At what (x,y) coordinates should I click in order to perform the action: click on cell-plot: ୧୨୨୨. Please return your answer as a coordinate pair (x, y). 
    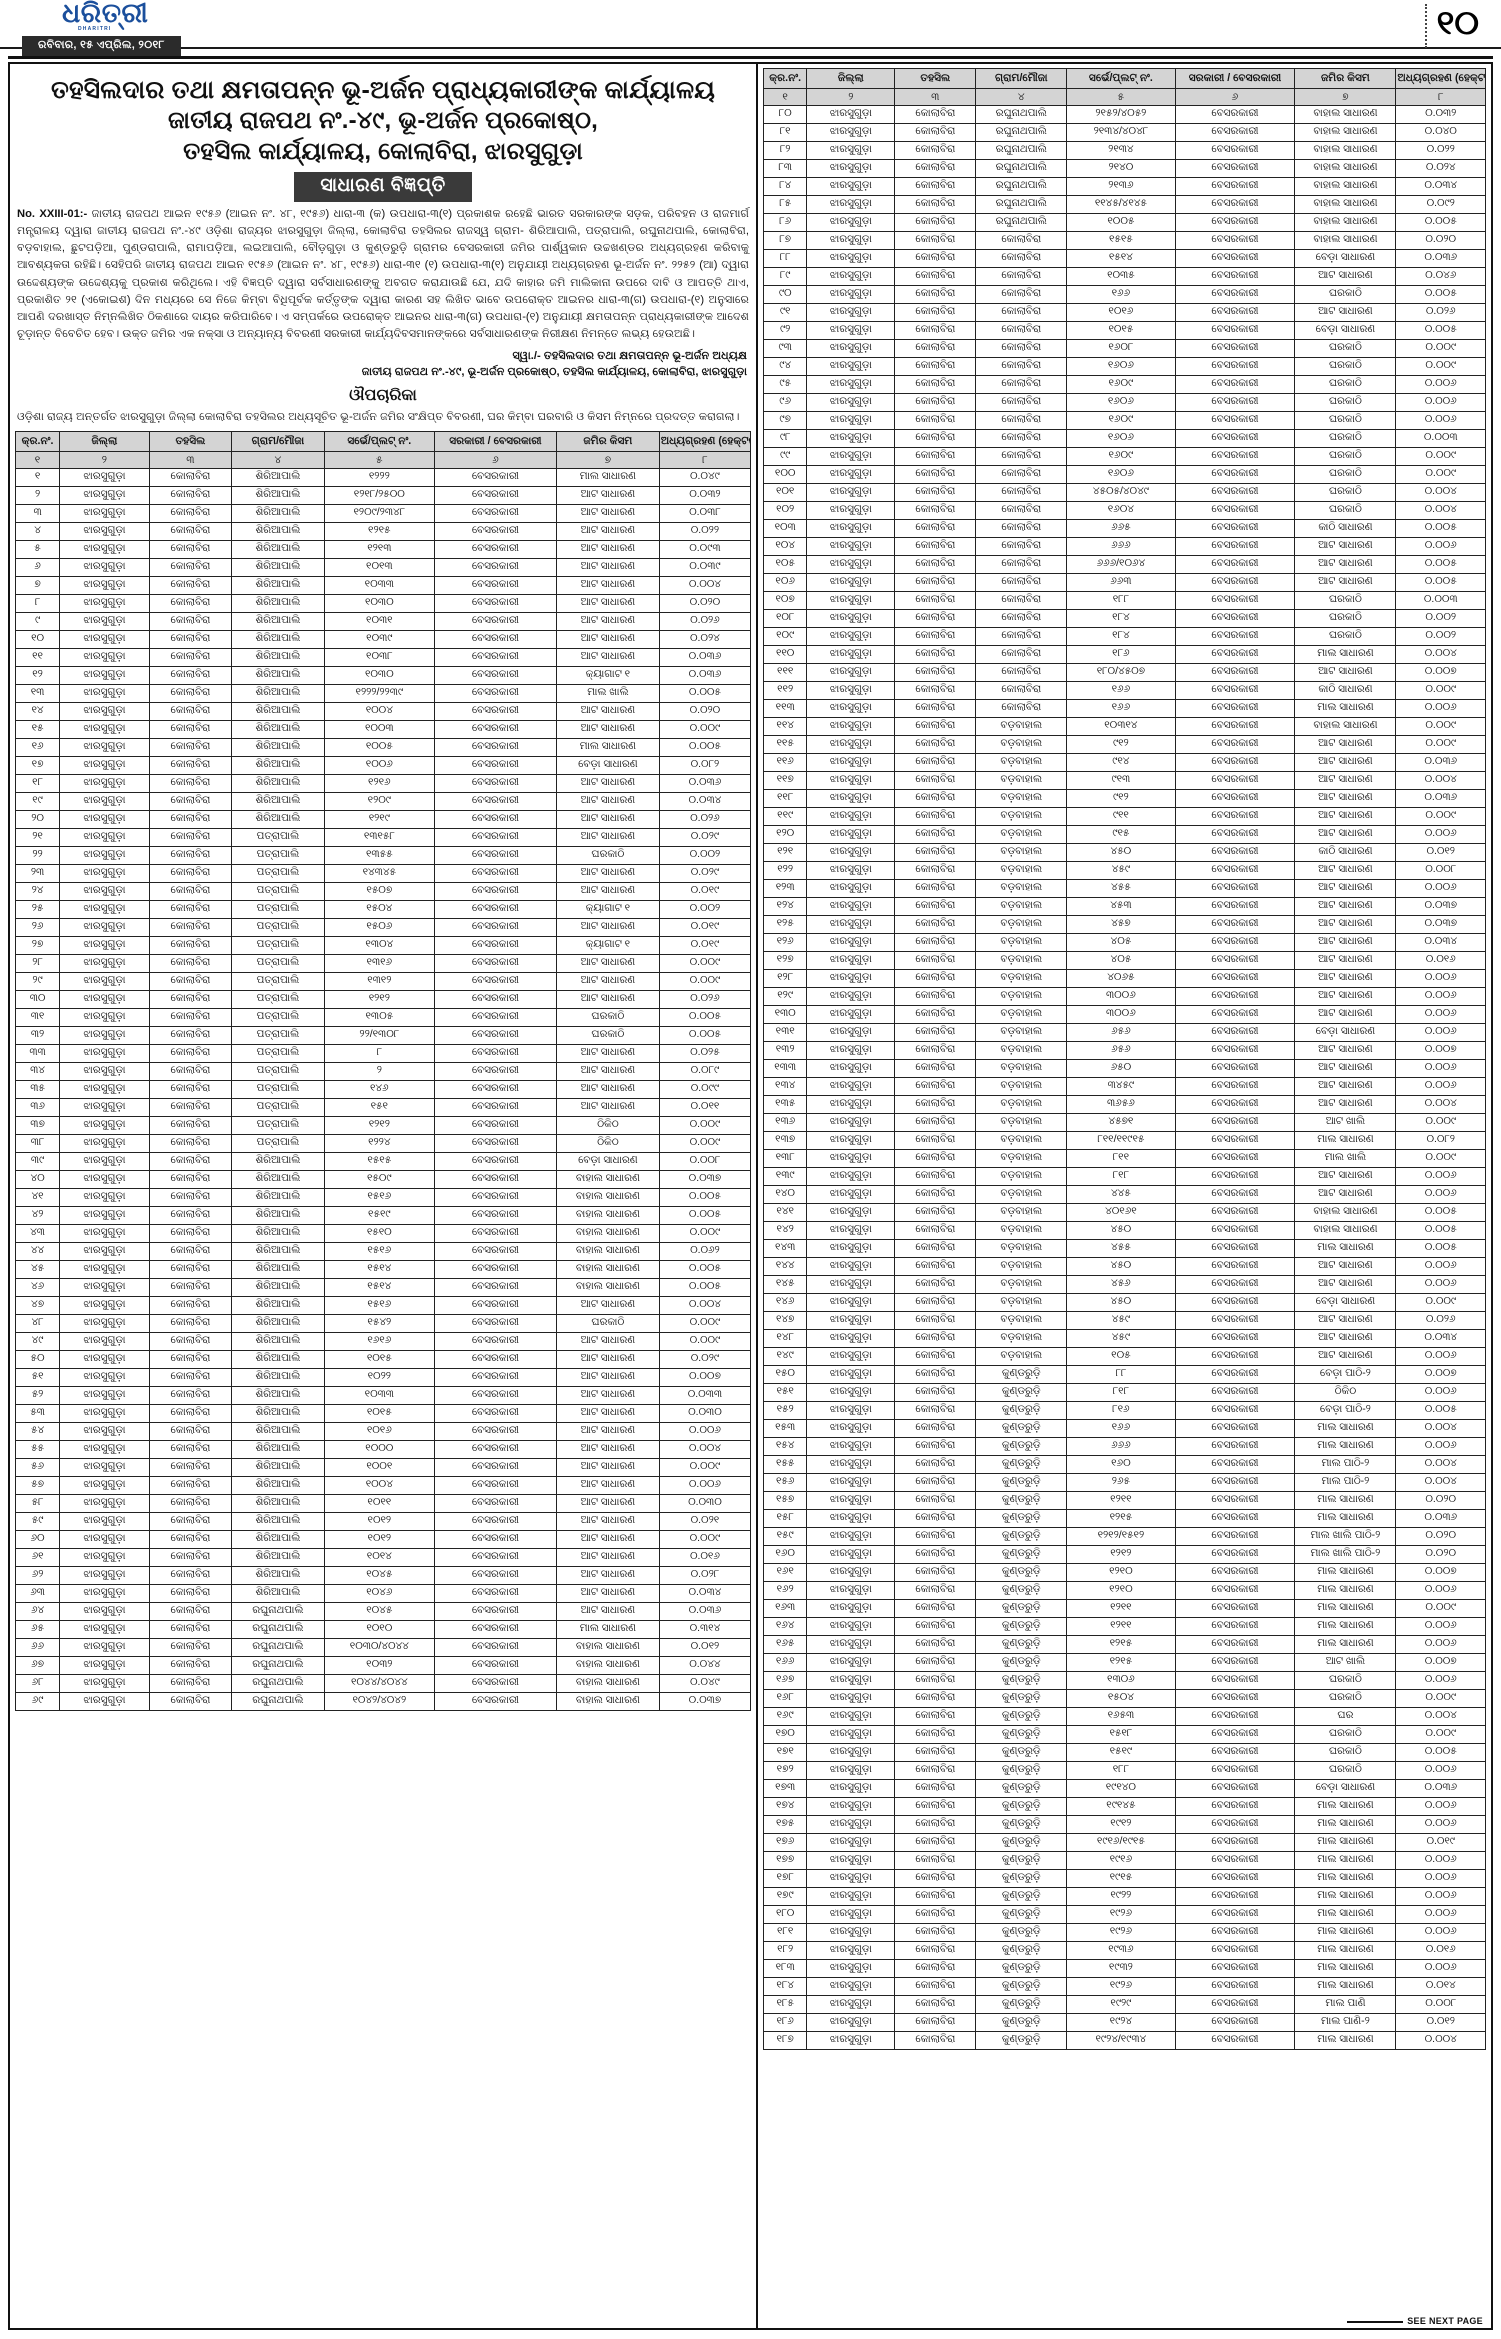
    Looking at the image, I should click on (379, 477).